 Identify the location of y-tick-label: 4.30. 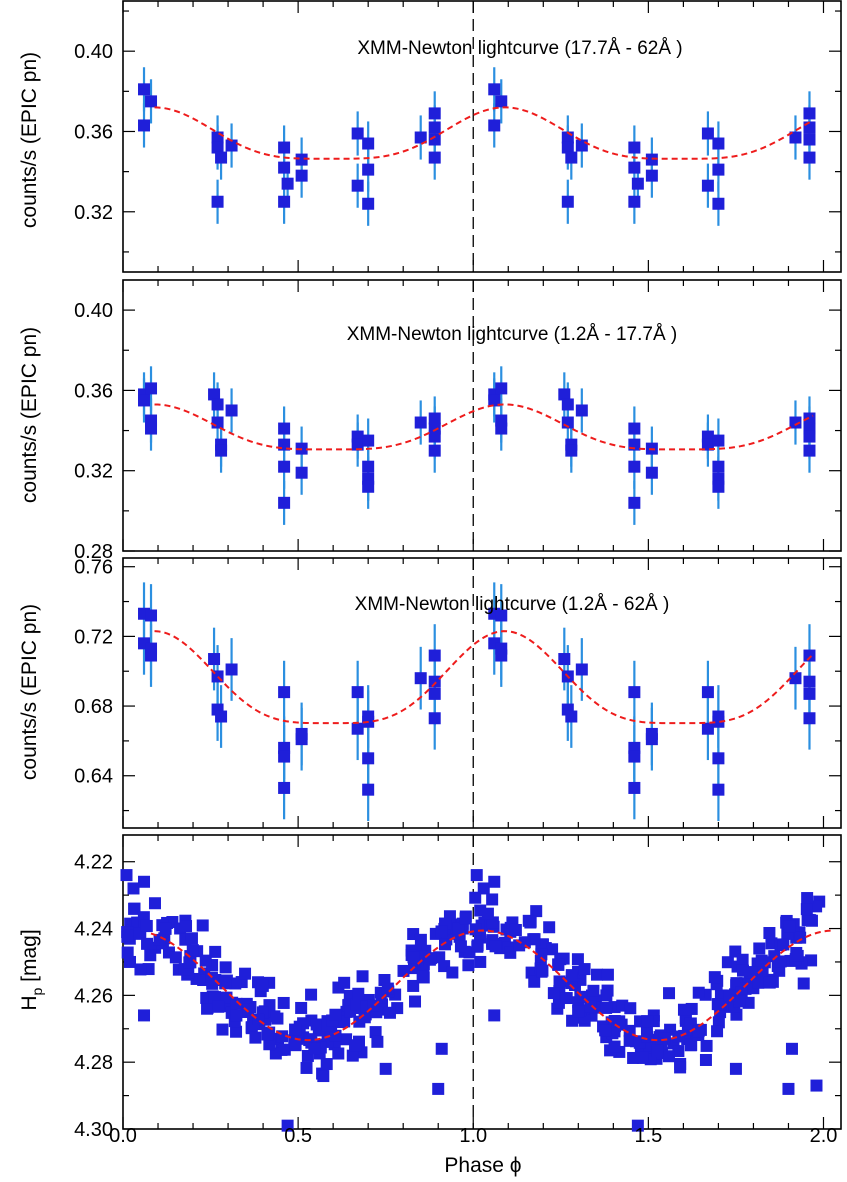
(93, 1130).